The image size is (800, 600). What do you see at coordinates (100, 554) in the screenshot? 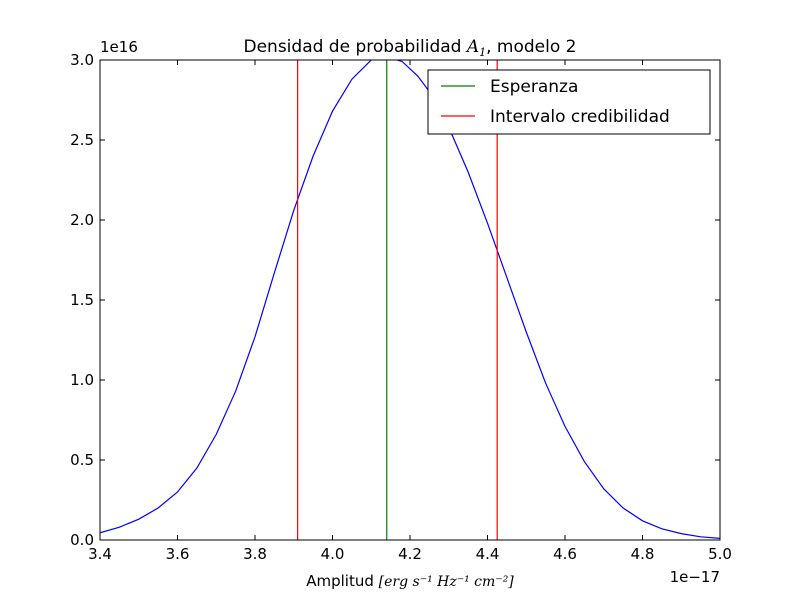
I see `x-tick-label: 3.4` at bounding box center [100, 554].